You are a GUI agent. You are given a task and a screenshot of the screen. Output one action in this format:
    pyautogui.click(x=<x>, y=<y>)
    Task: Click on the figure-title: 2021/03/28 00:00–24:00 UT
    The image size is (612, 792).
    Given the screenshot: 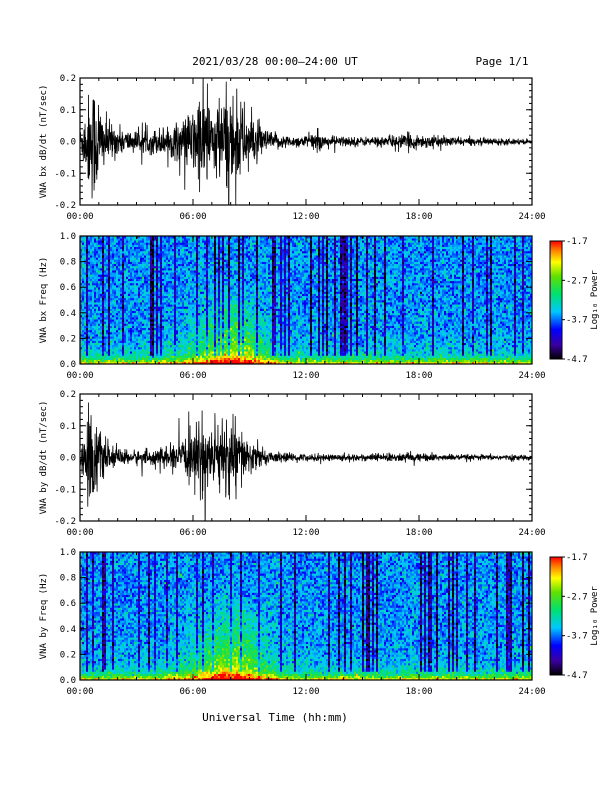 What is the action you would take?
    pyautogui.click(x=275, y=61)
    